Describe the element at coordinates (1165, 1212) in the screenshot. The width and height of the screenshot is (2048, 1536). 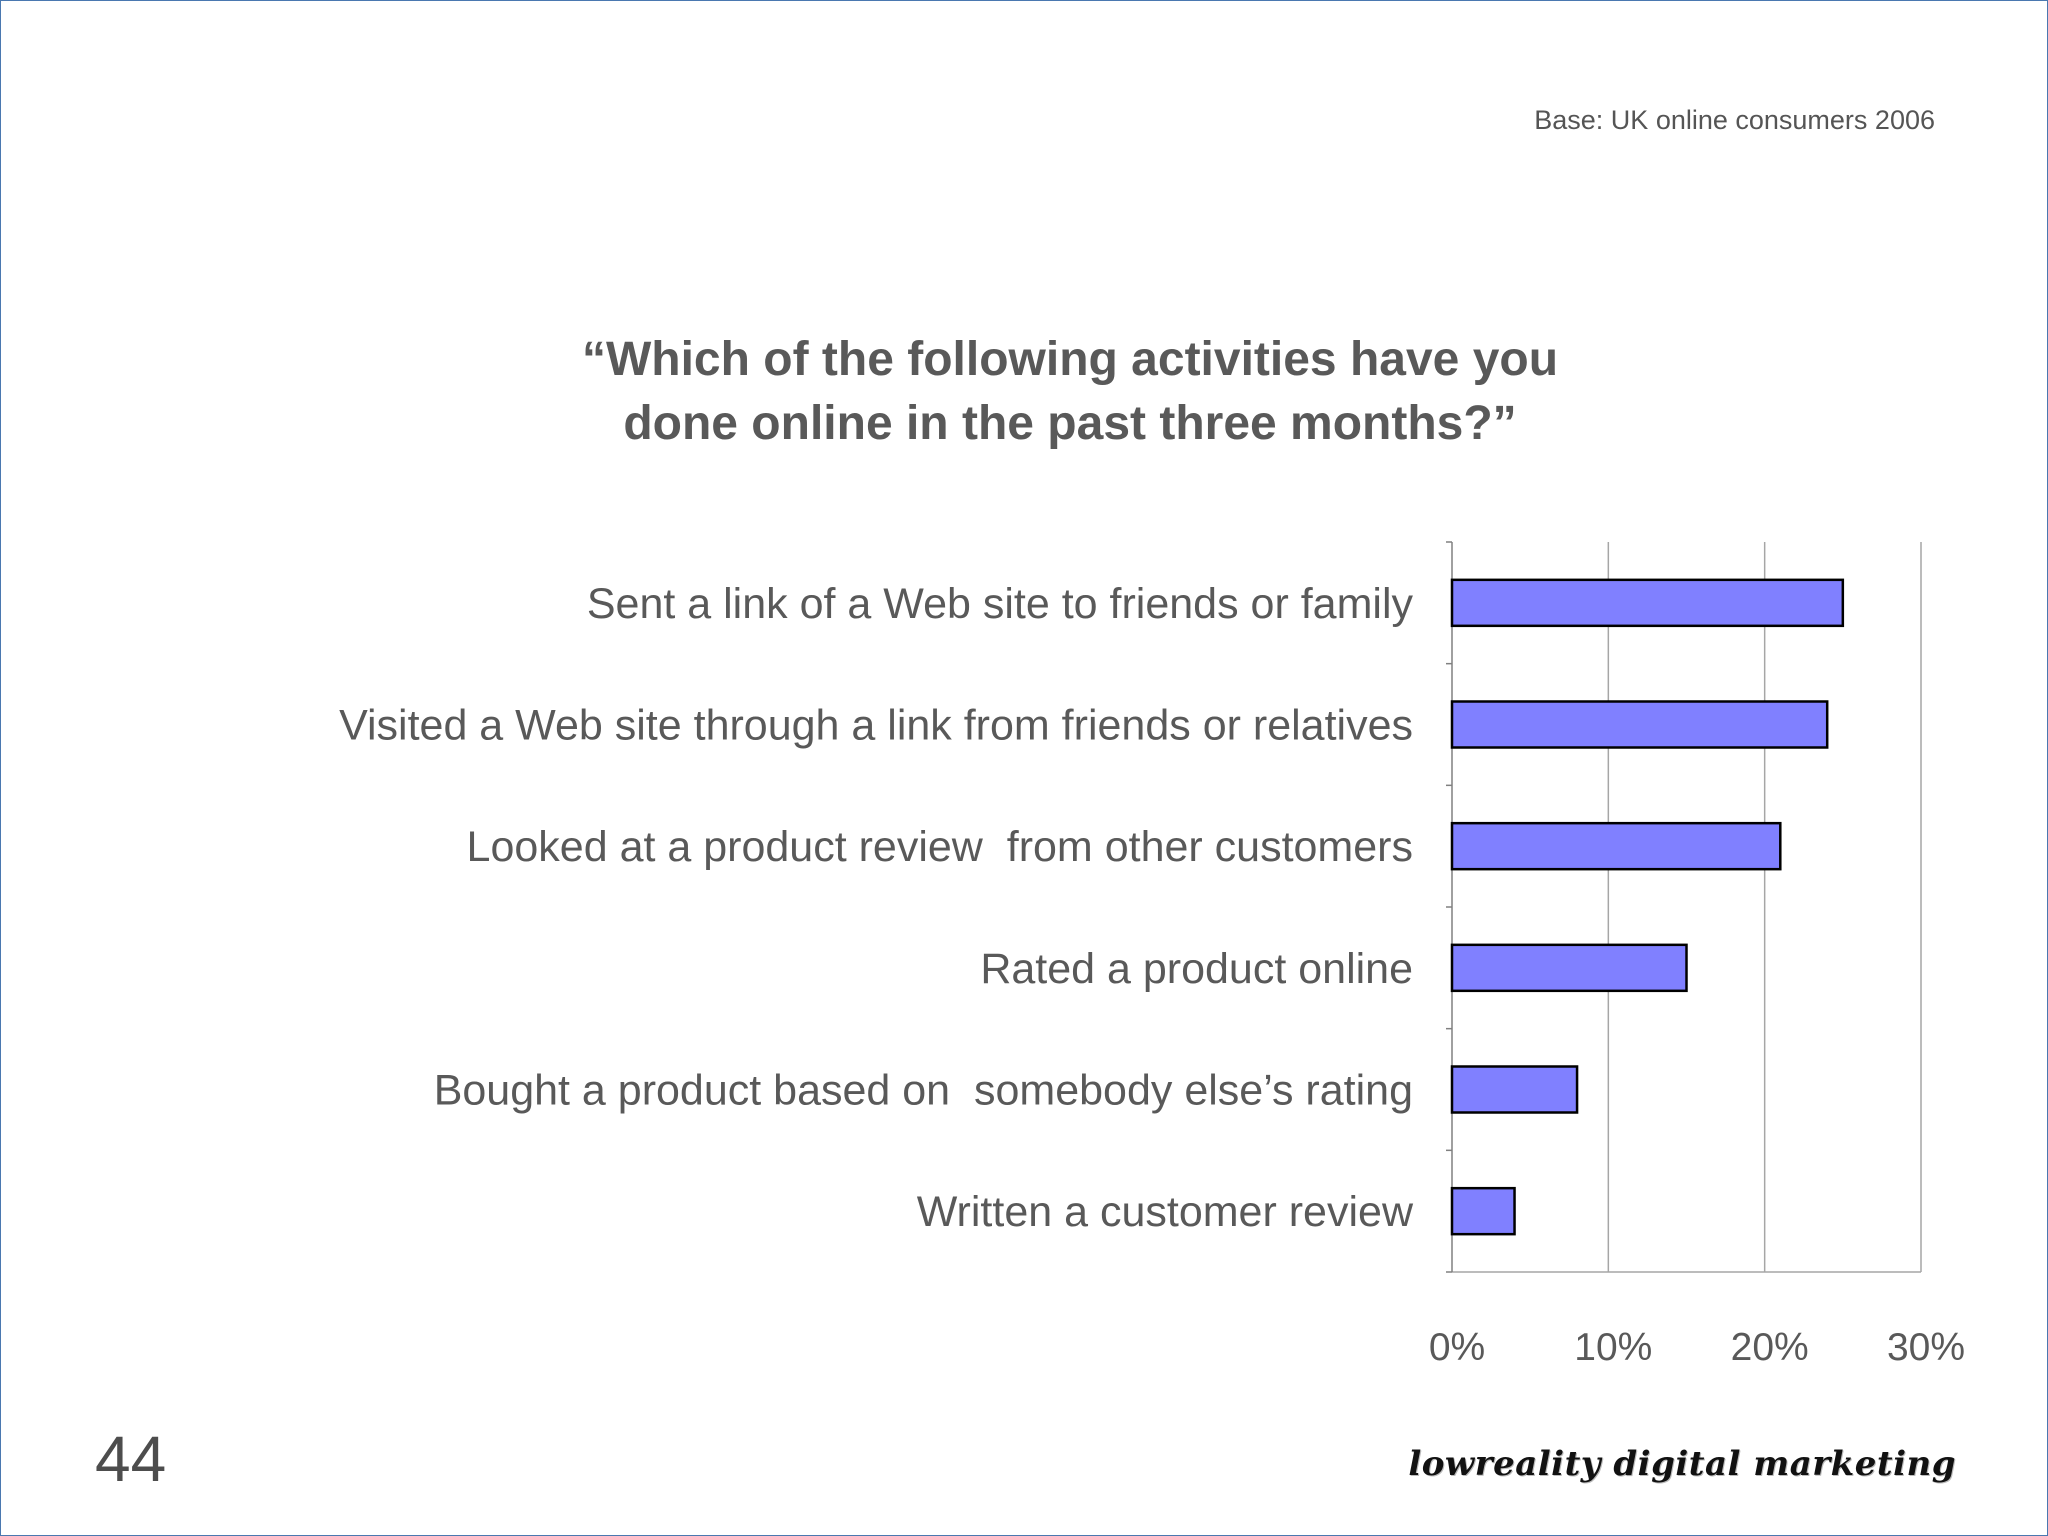
I see `category-label-6: Written a customer review` at that location.